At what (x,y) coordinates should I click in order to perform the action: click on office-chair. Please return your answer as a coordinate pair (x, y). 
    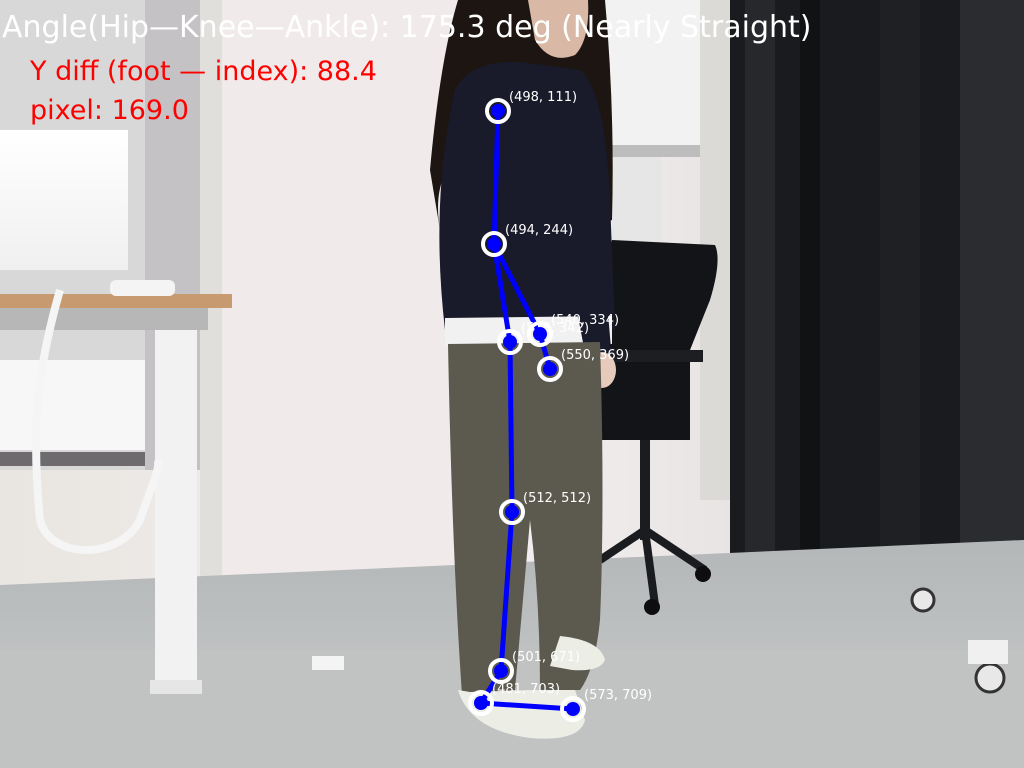
    Looking at the image, I should click on (657, 427).